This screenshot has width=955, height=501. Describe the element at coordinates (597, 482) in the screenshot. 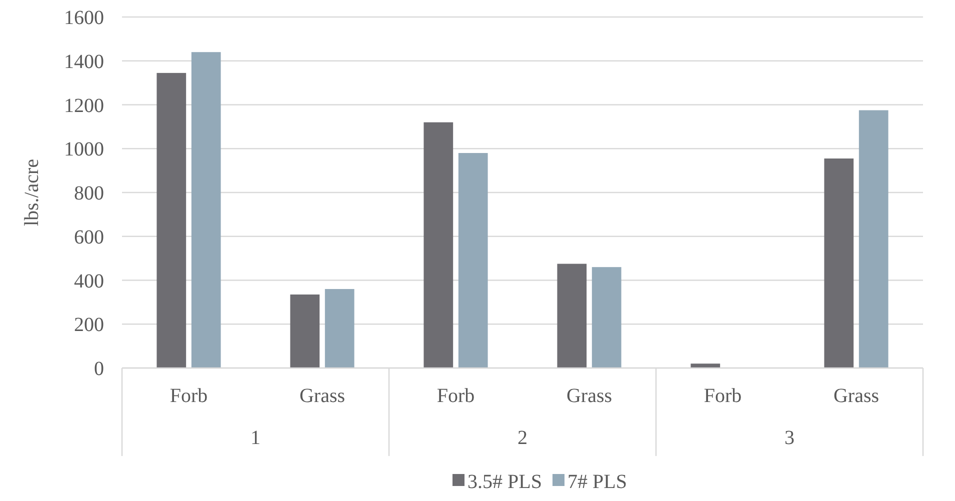

I see `legend-label: 7# PLS` at that location.